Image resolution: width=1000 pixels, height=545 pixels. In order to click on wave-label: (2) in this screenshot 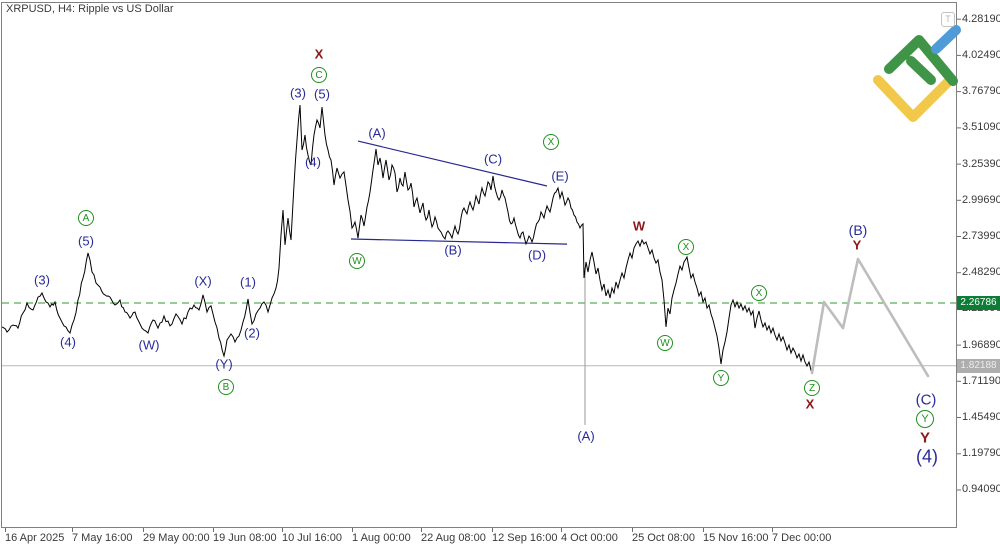, I will do `click(252, 333)`.